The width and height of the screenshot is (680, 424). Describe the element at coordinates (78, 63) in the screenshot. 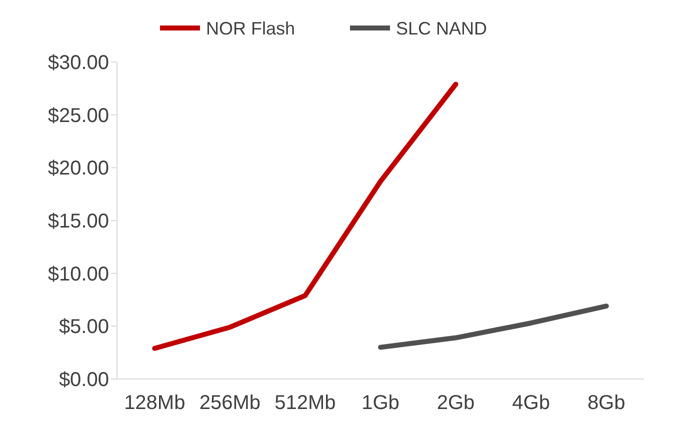

I see `y-tick-label: $30.00` at that location.